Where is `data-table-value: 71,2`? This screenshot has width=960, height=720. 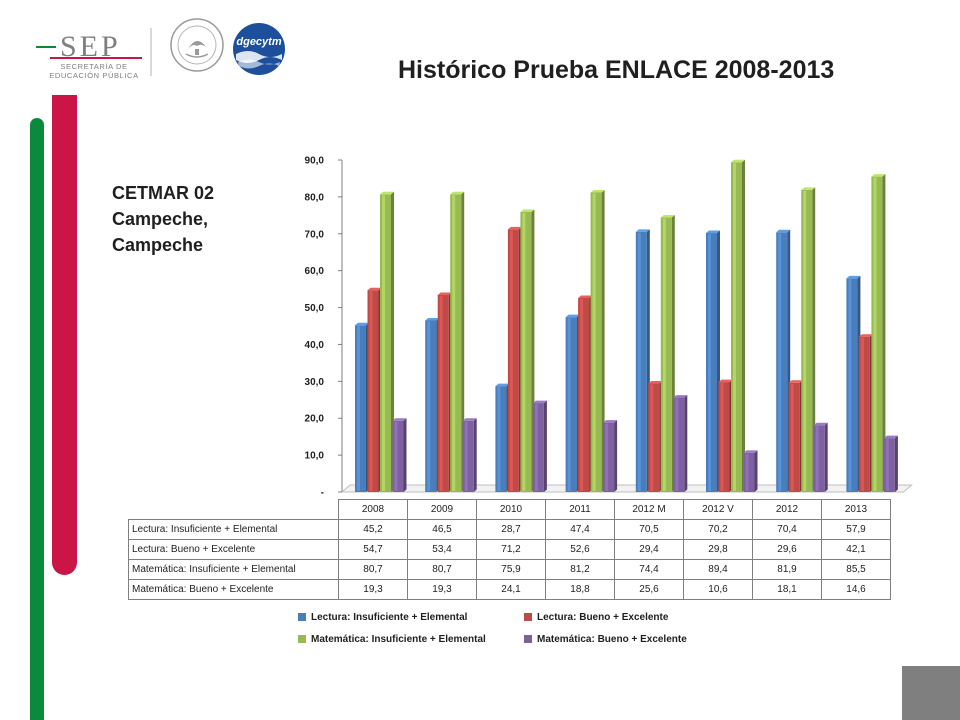 data-table-value: 71,2 is located at coordinates (511, 549).